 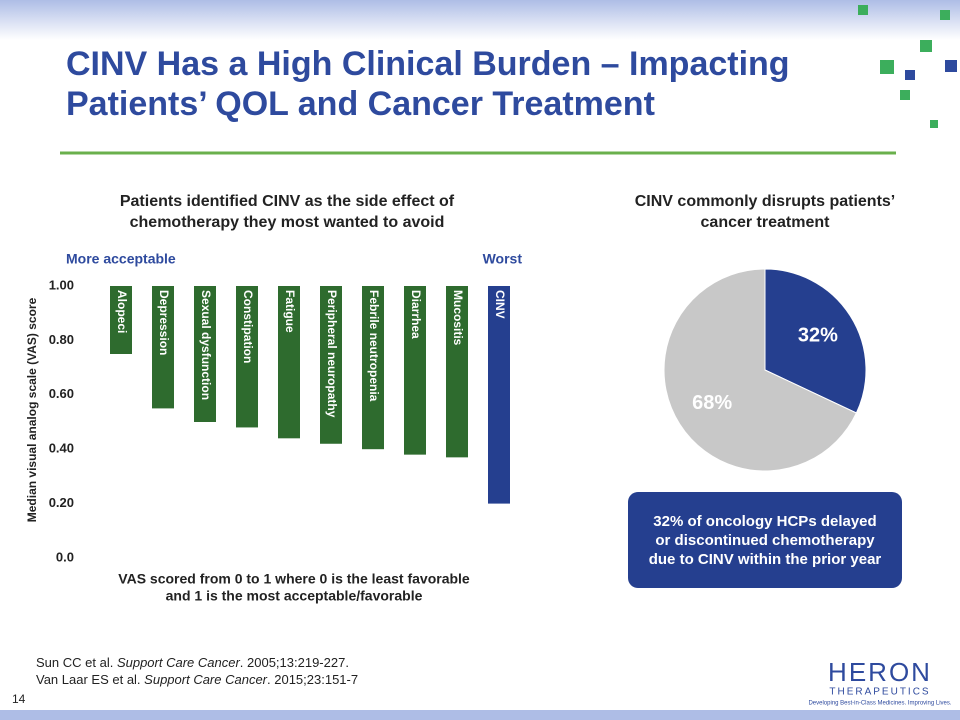 I want to click on caption: and 1 is the most acceptable/favorable, so click(x=294, y=596).